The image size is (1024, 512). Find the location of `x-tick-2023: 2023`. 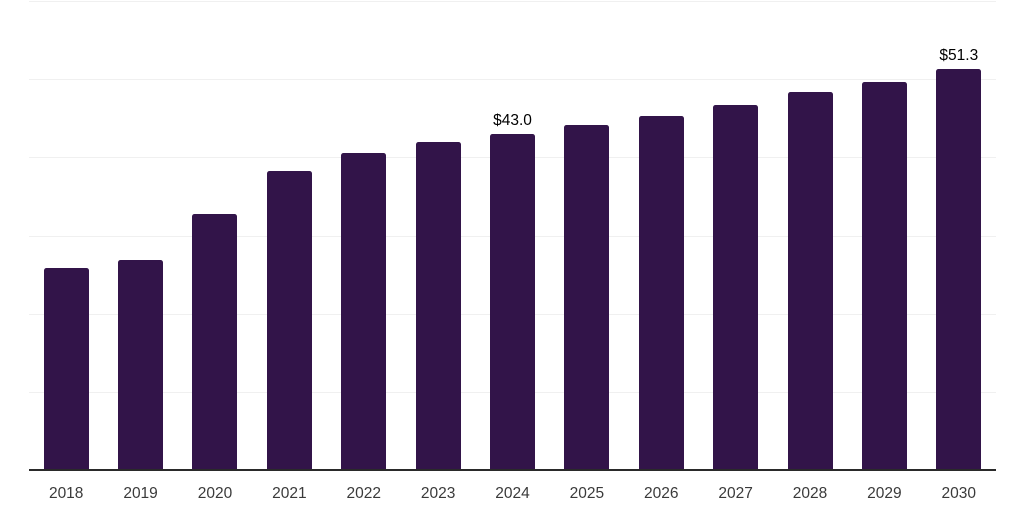

x-tick-2023: 2023 is located at coordinates (438, 493).